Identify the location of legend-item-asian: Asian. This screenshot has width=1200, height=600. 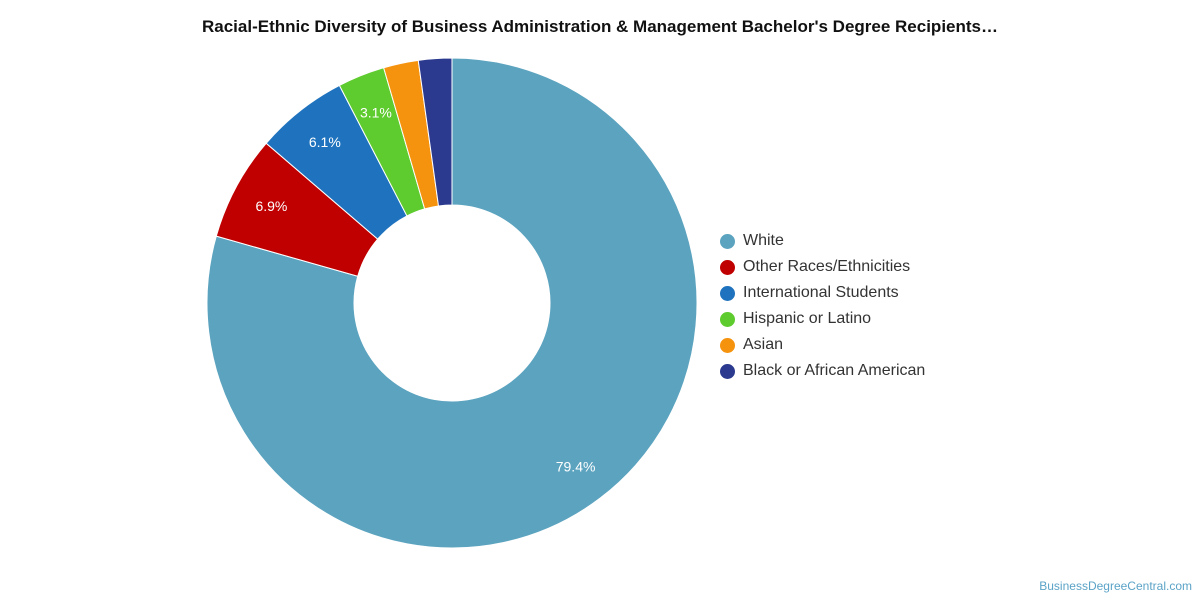
(822, 345).